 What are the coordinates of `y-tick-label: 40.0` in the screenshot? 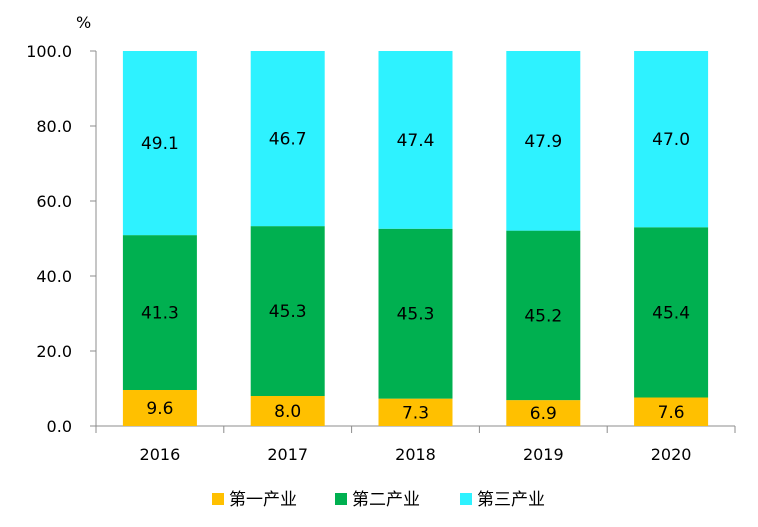 It's located at (54, 276).